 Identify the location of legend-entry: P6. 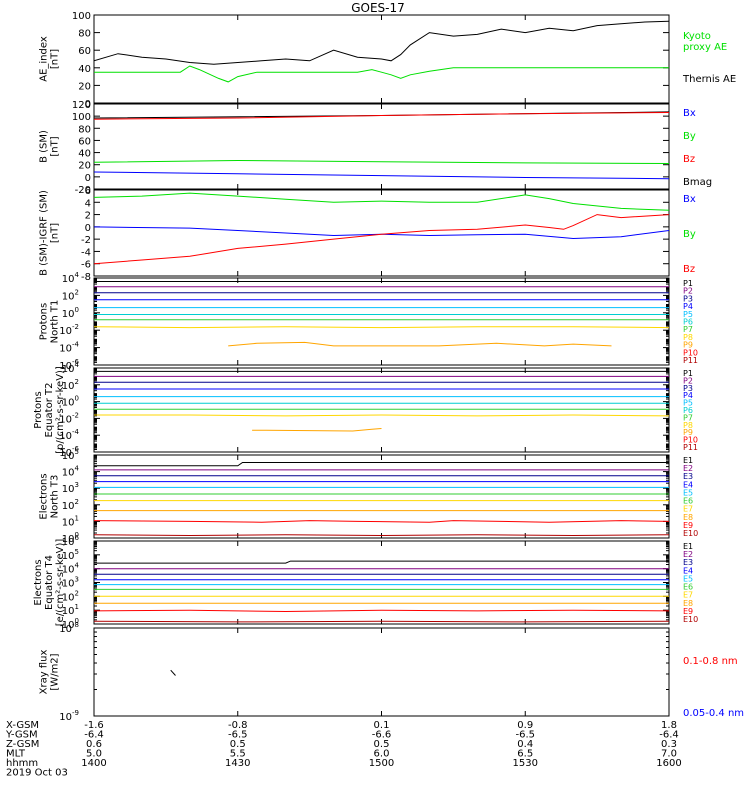
(688, 322).